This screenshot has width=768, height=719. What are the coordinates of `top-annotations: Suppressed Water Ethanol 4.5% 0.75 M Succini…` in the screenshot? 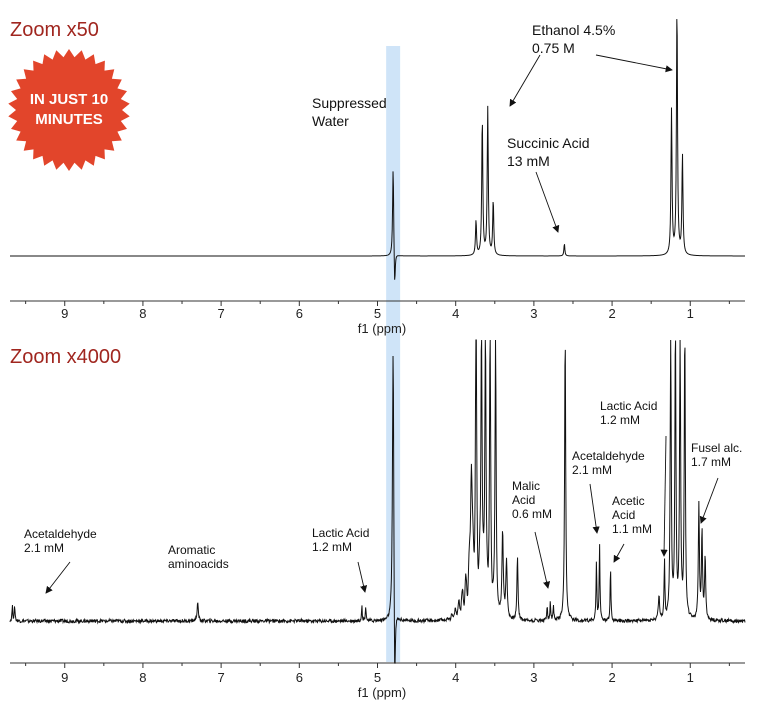 It's located at (492, 127).